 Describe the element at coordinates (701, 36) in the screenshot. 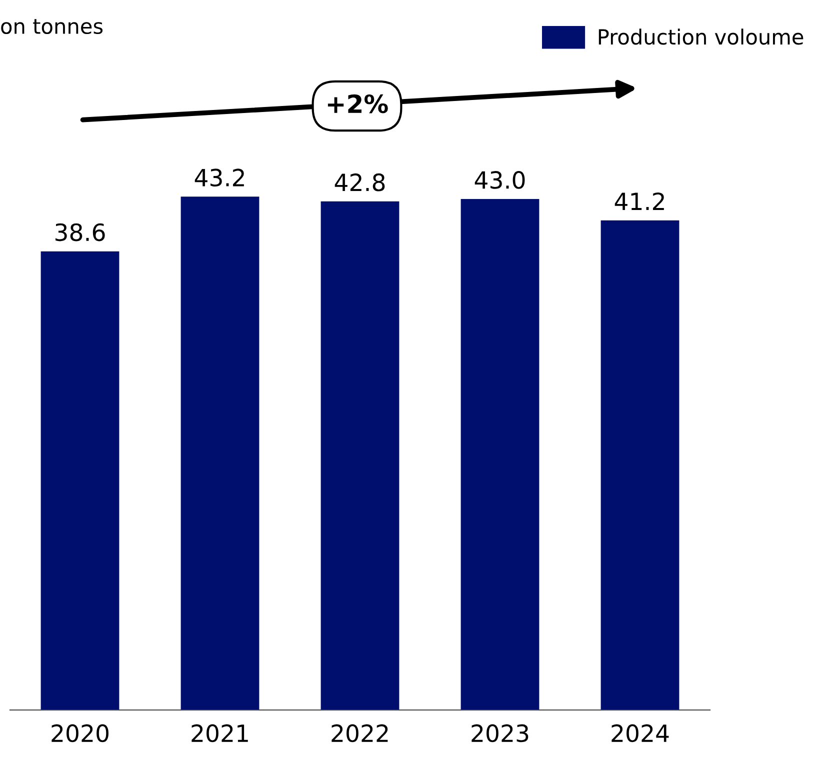

I see `legend-label: Production voloume` at that location.